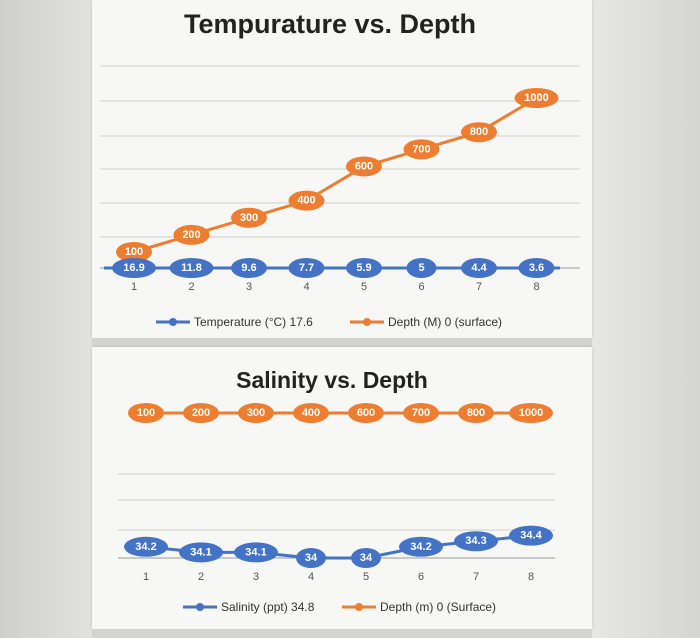 The height and width of the screenshot is (638, 700). I want to click on data-label: 11.8, so click(191, 268).